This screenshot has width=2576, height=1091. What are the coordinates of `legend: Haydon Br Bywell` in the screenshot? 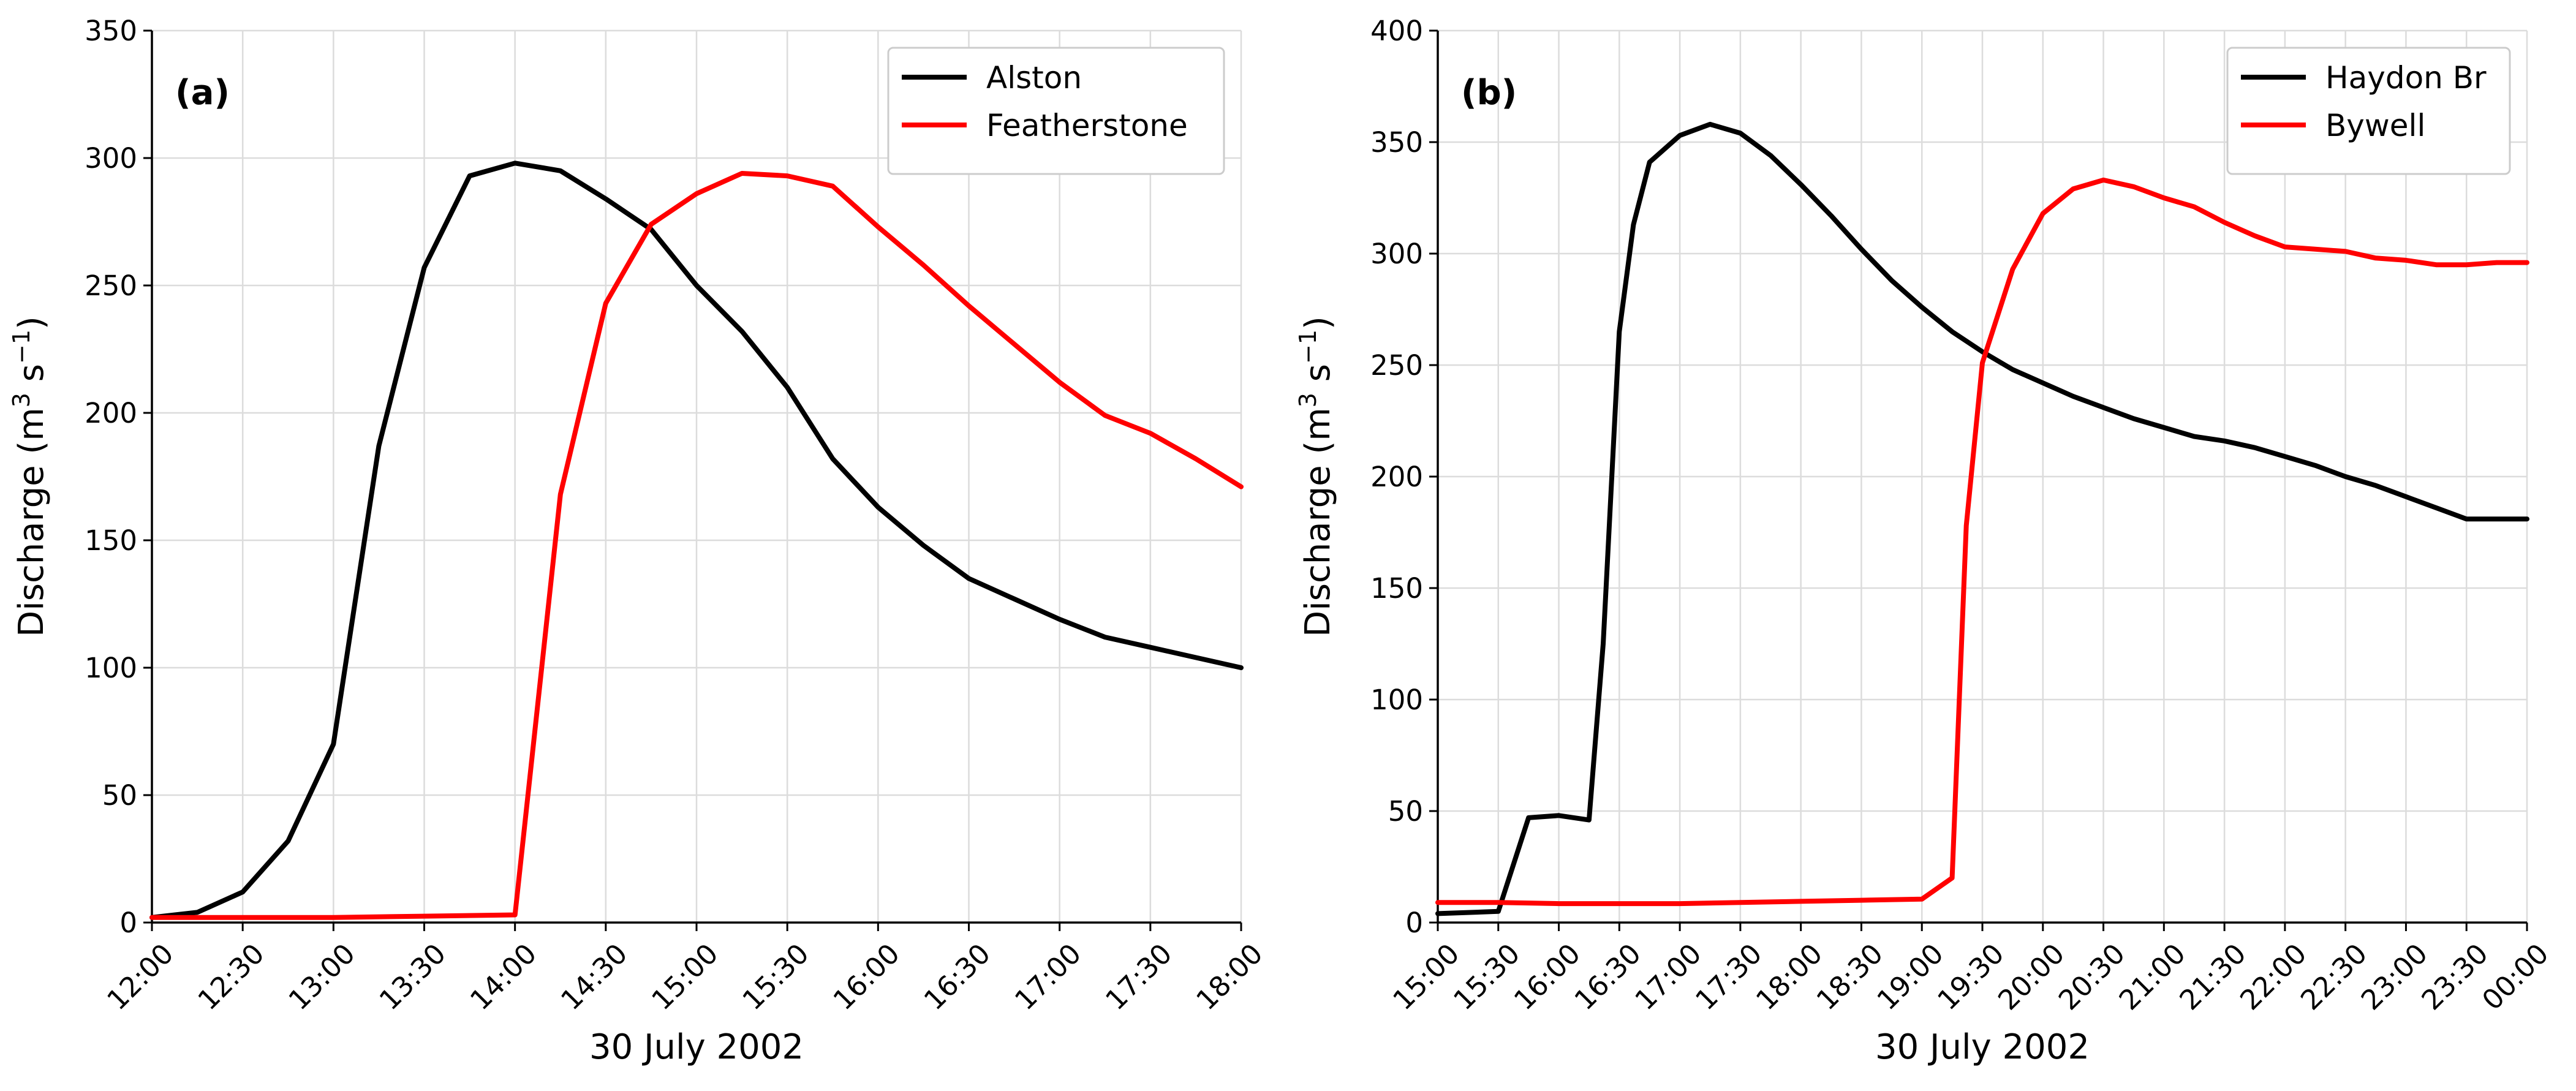 It's located at (2368, 111).